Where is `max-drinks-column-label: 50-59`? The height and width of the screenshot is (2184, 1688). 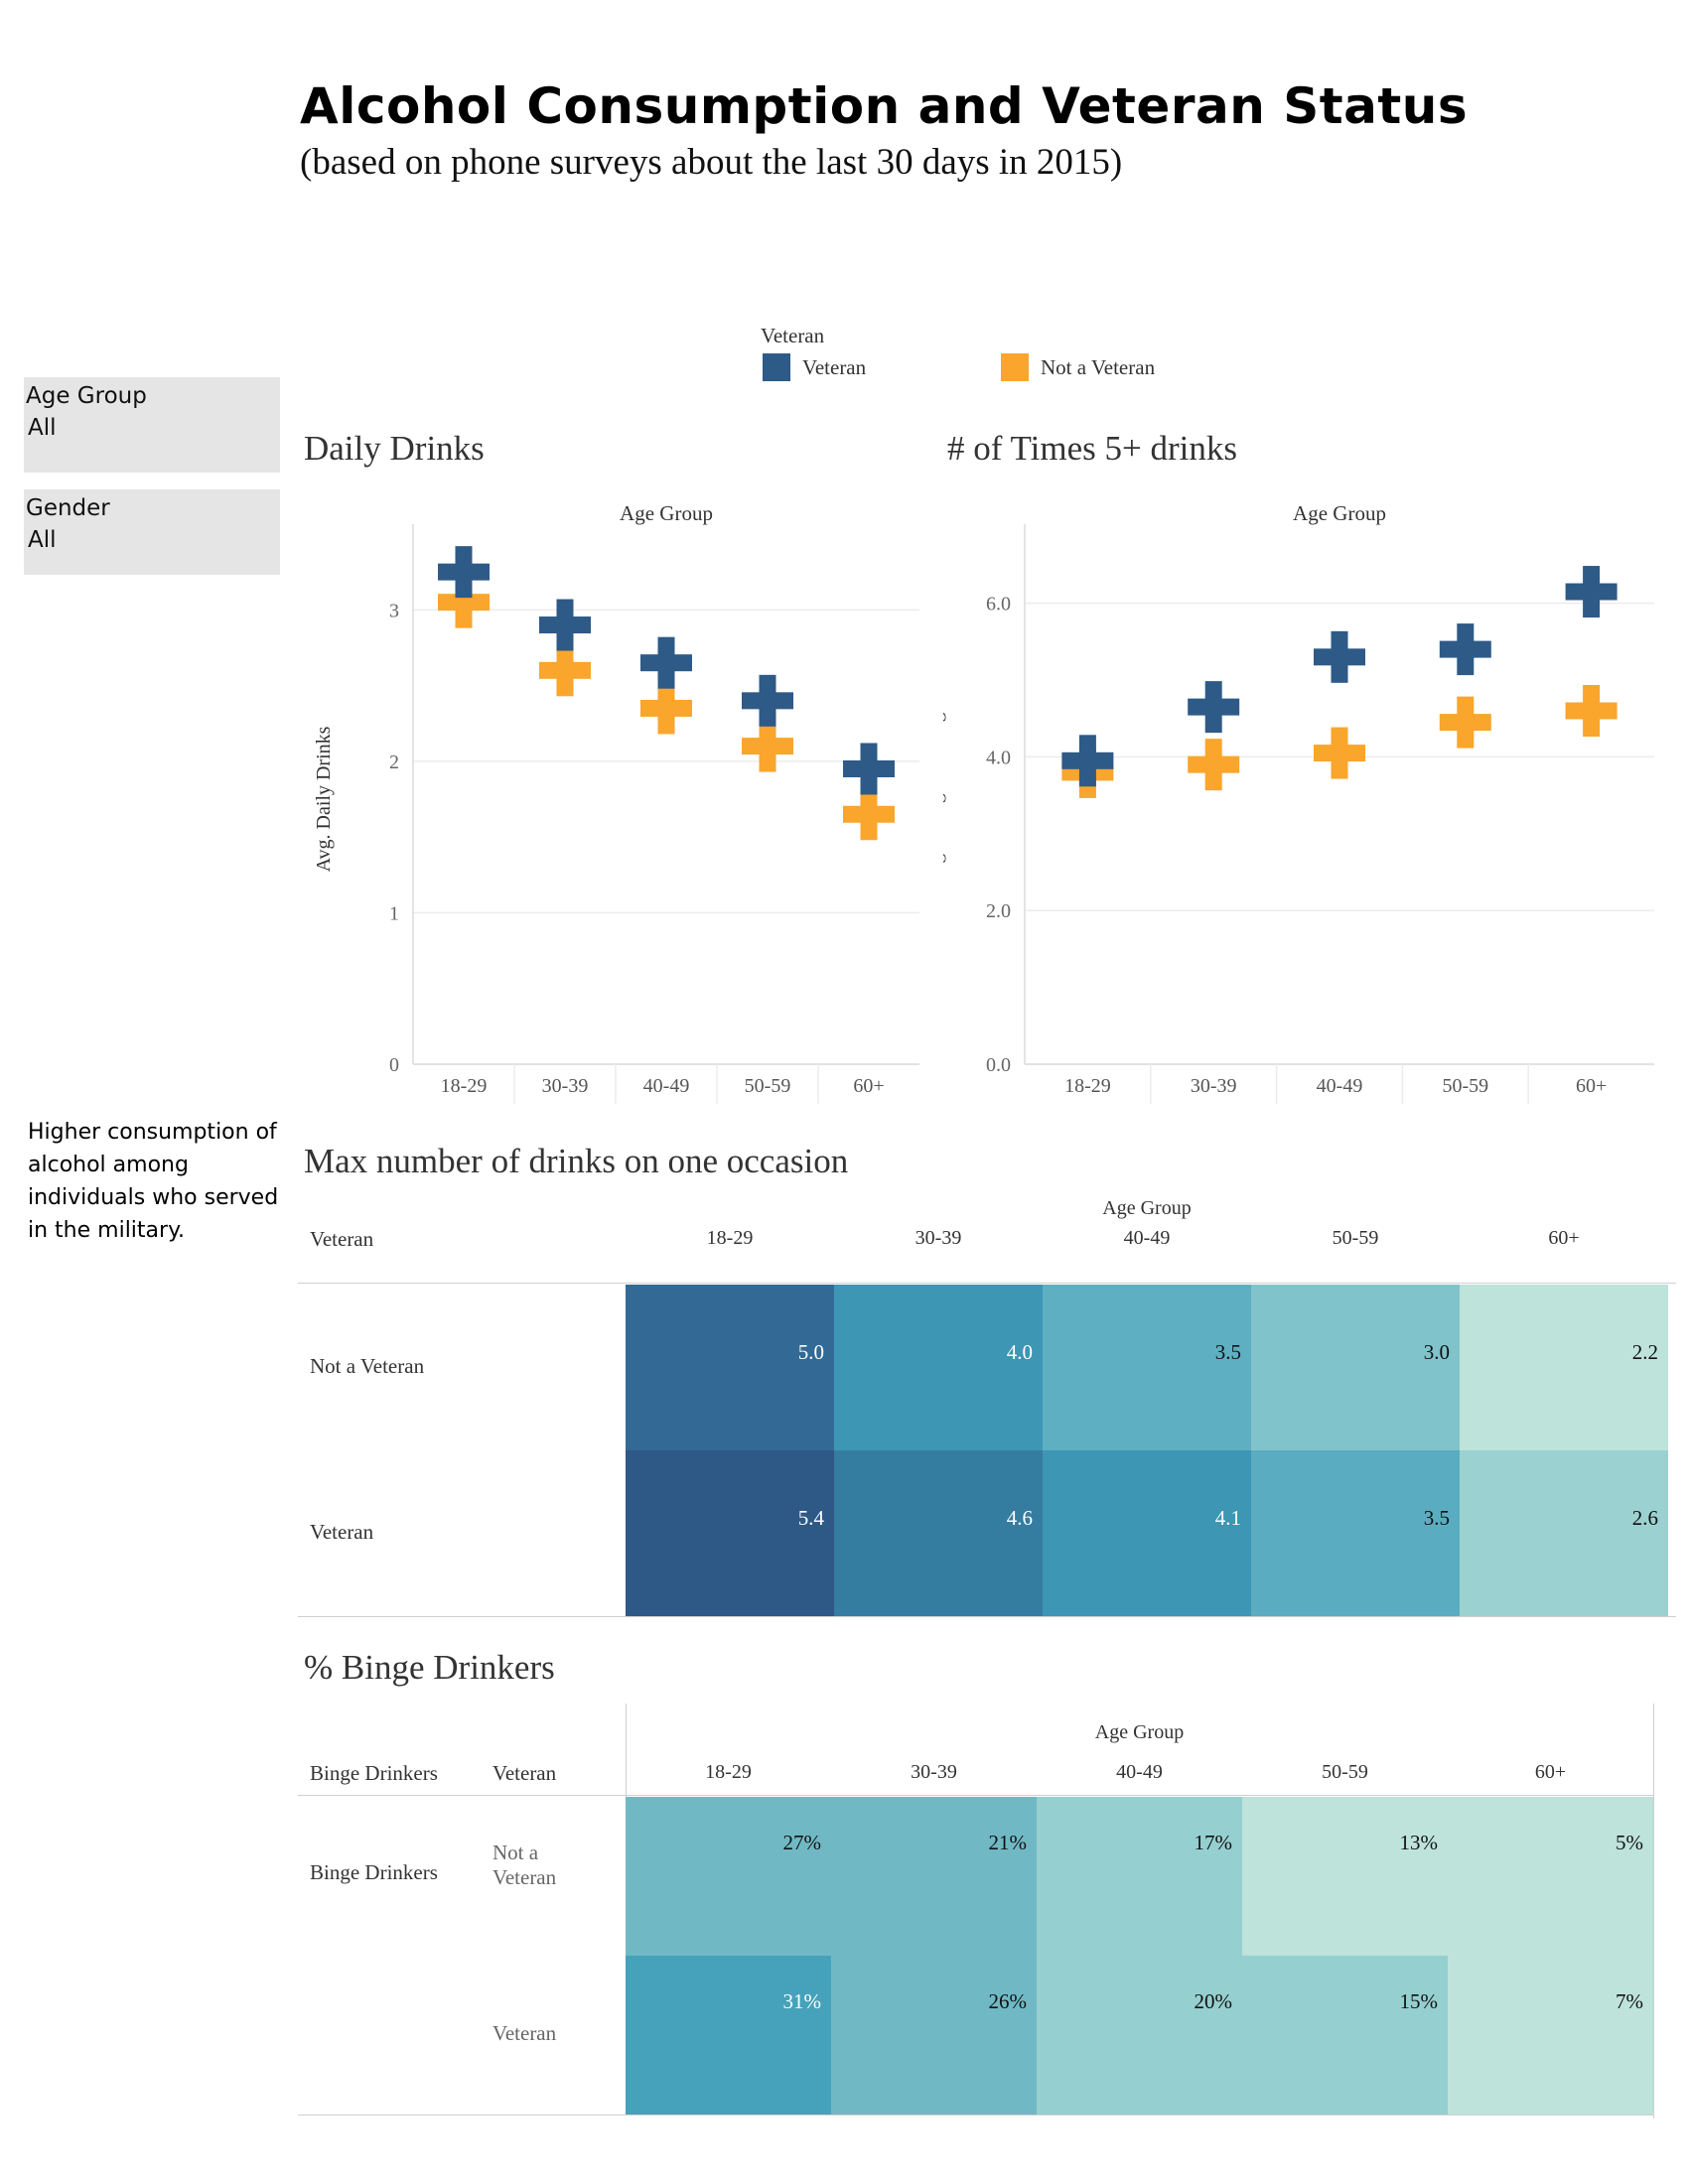
max-drinks-column-label: 50-59 is located at coordinates (1355, 1238).